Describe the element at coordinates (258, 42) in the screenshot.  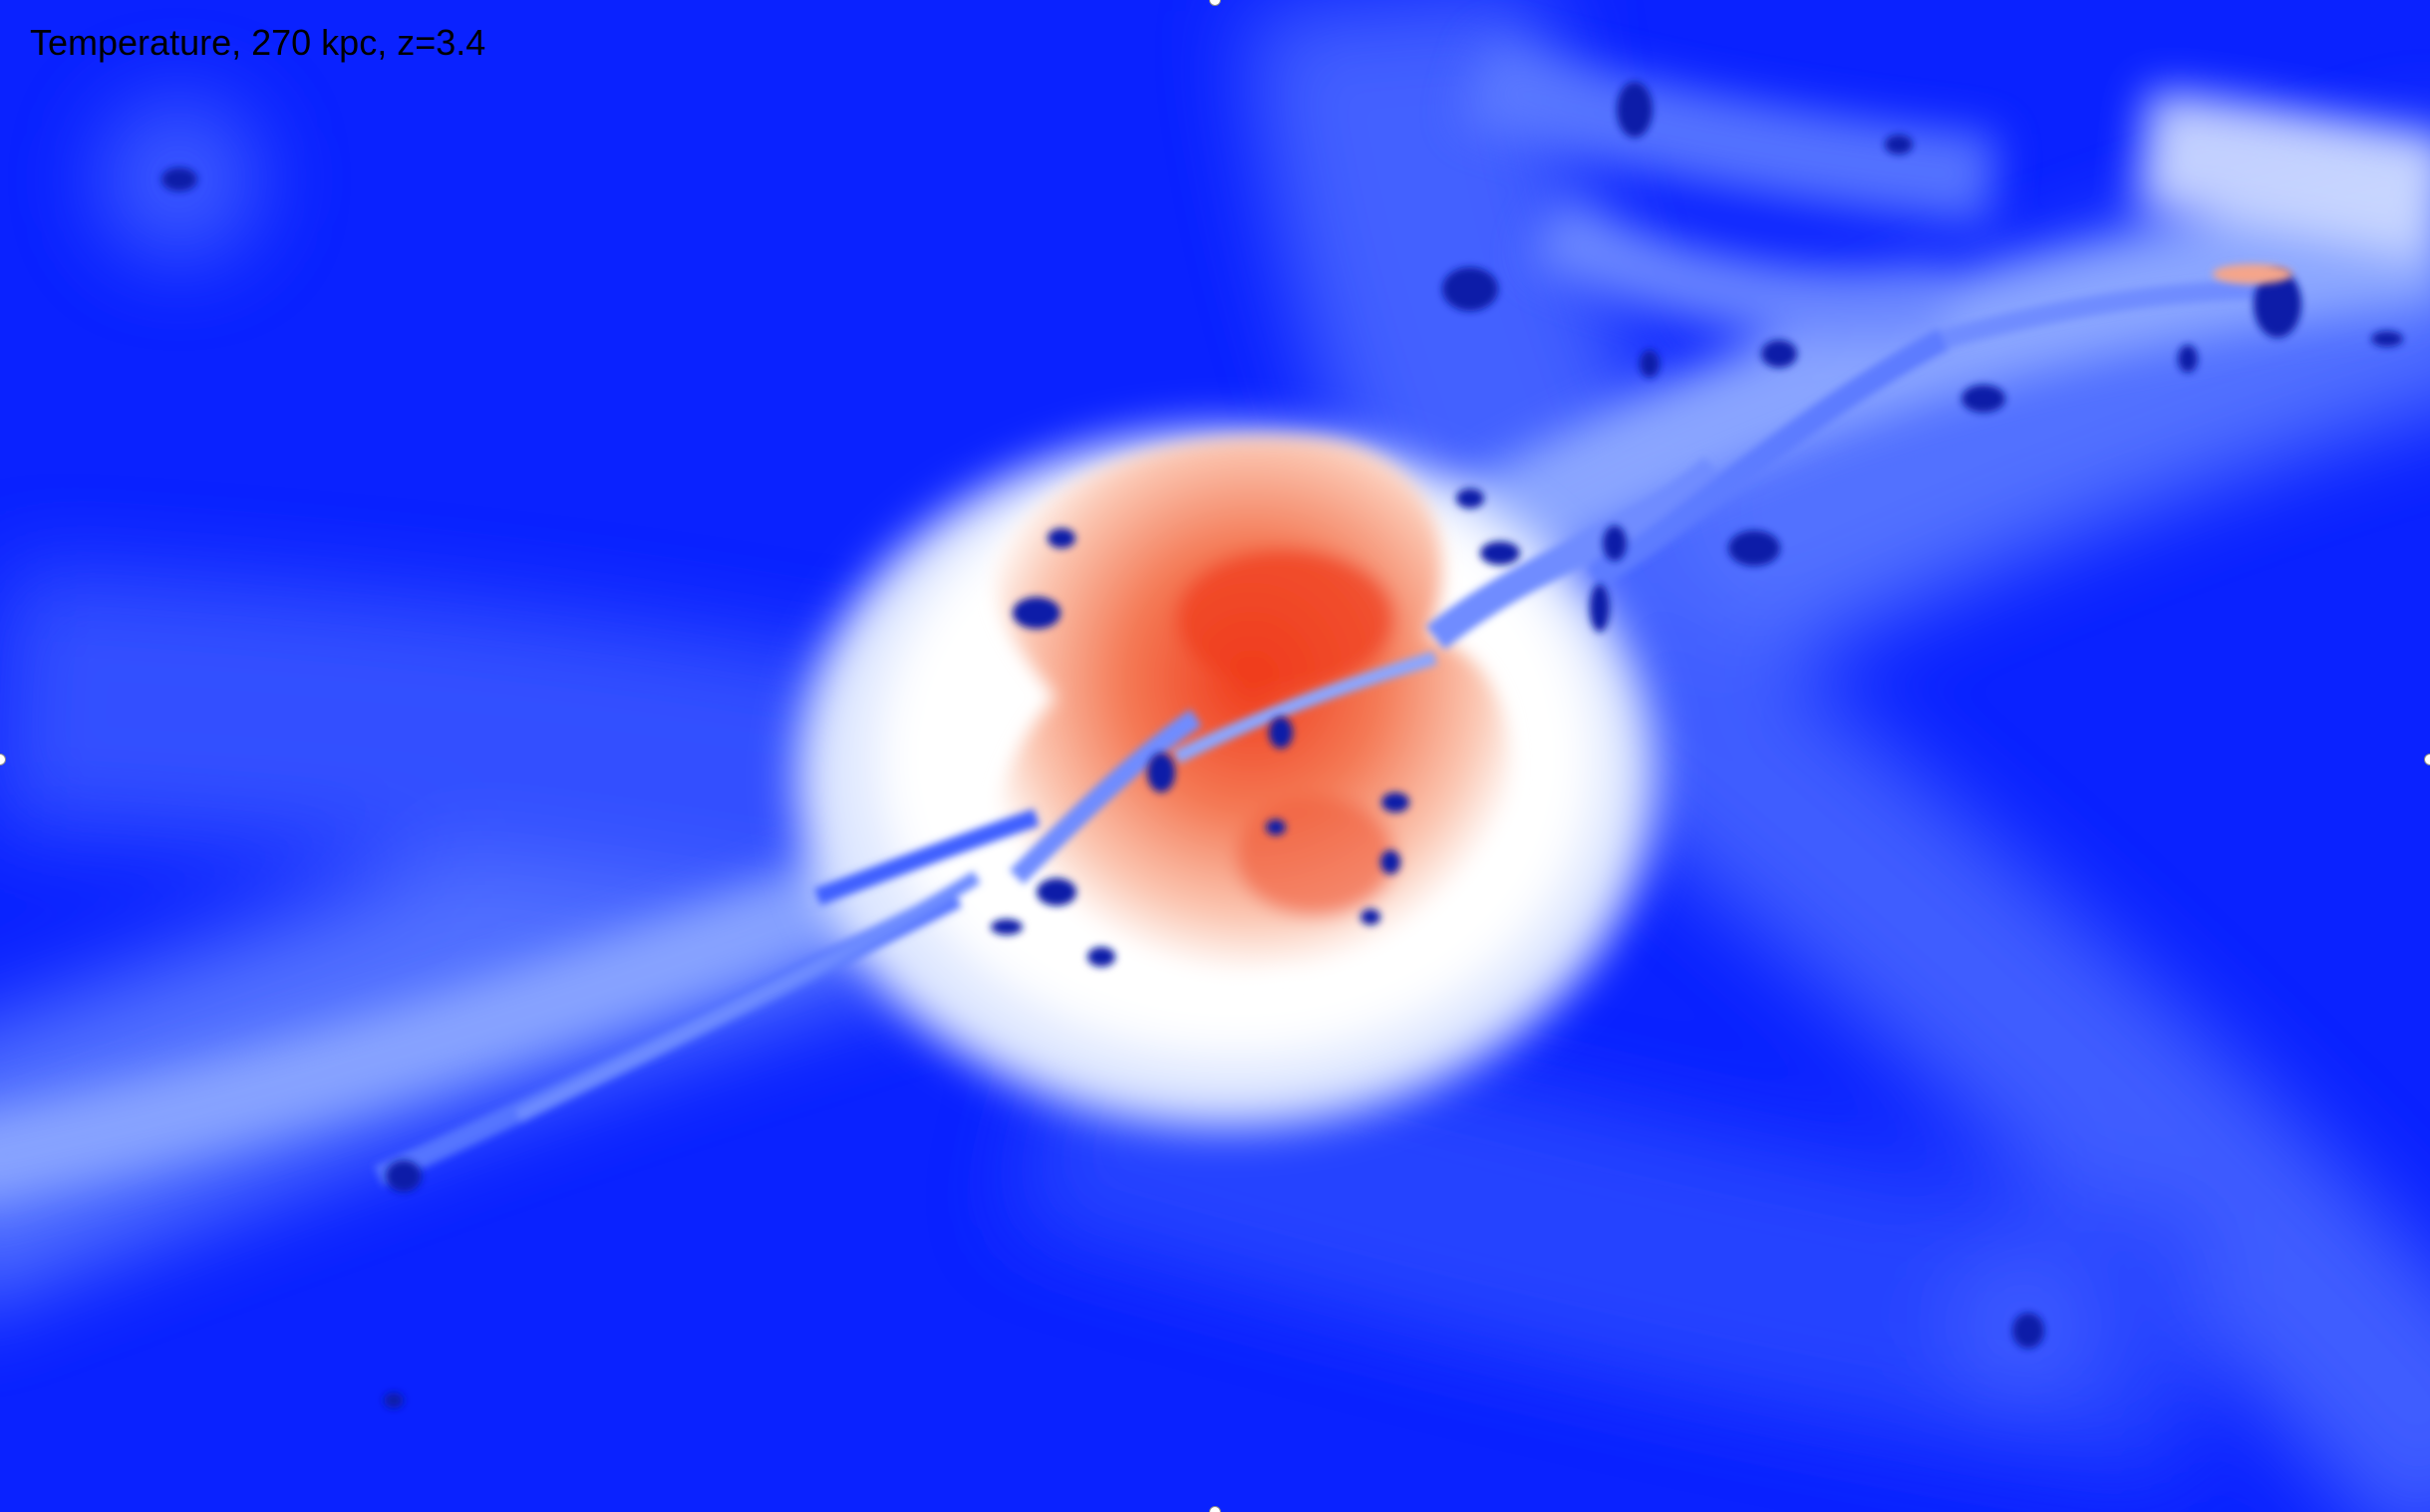
I see `plot-caption: Temperature, 270 kpc, z=3.4` at that location.